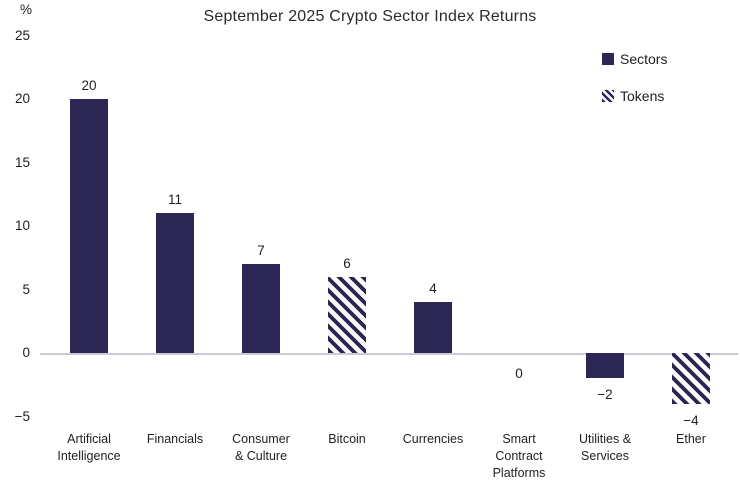 The height and width of the screenshot is (495, 740). Describe the element at coordinates (261, 308) in the screenshot. I see `bar-consumer-culture` at that location.